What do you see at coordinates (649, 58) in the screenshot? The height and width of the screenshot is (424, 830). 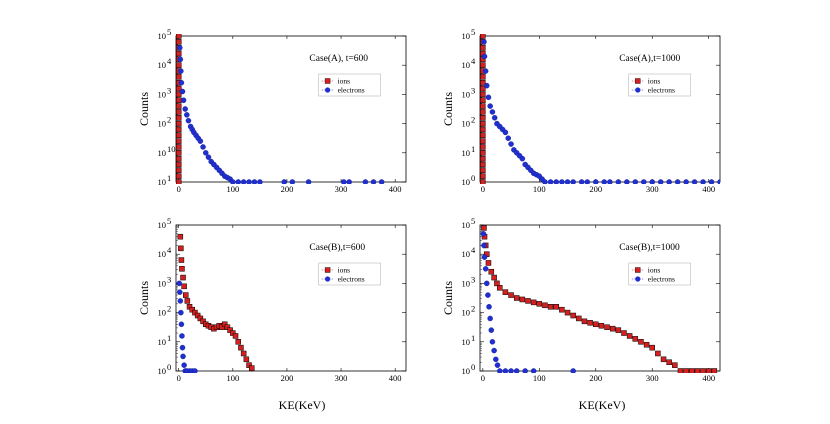 I see `chart-title: Case(A),t=1000` at bounding box center [649, 58].